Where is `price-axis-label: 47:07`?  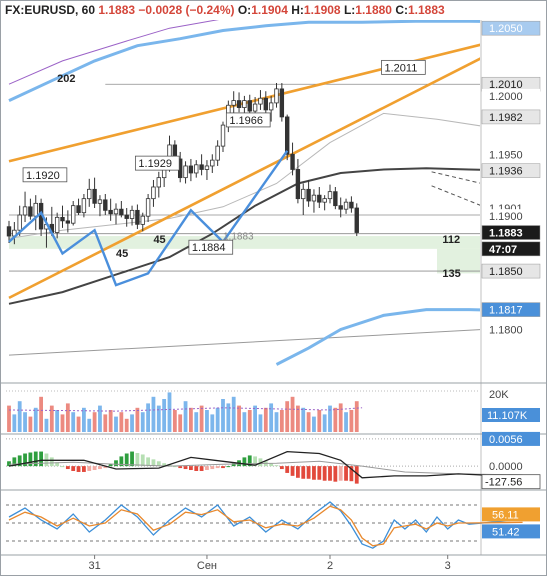
price-axis-label: 47:07 is located at coordinates (503, 250).